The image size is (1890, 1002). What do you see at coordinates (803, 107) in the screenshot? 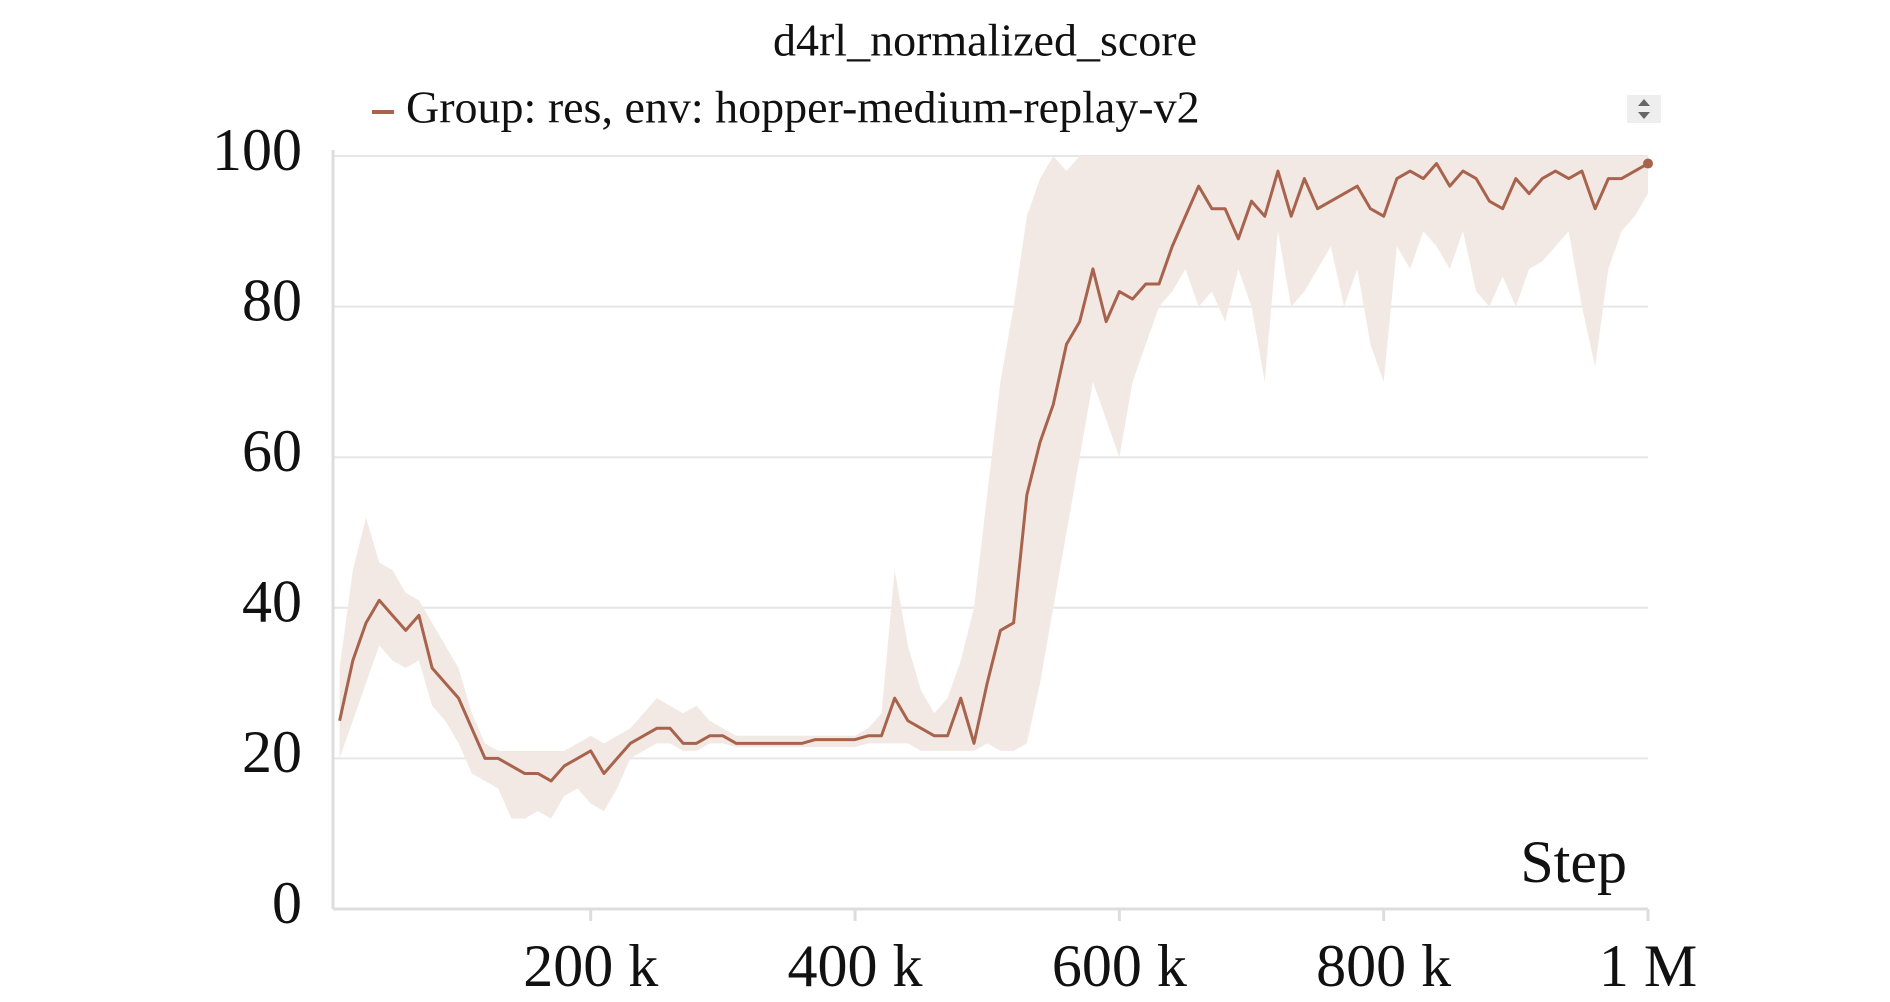
I see `legend-label: Group: res, env: hopper-medium-replay-v2` at bounding box center [803, 107].